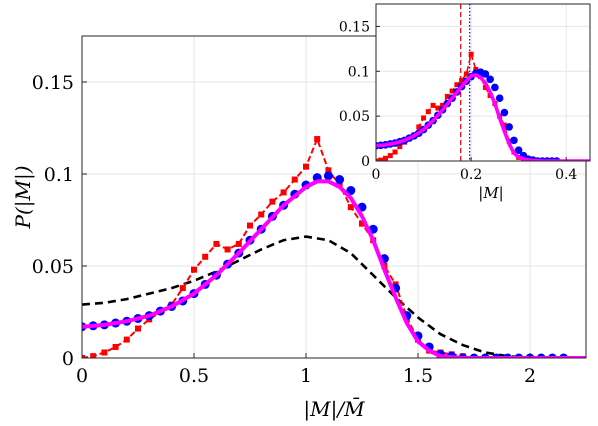 This screenshot has width=598, height=426. Describe the element at coordinates (354, 27) in the screenshot. I see `inset-y-tick-label-3: 0.15` at that location.